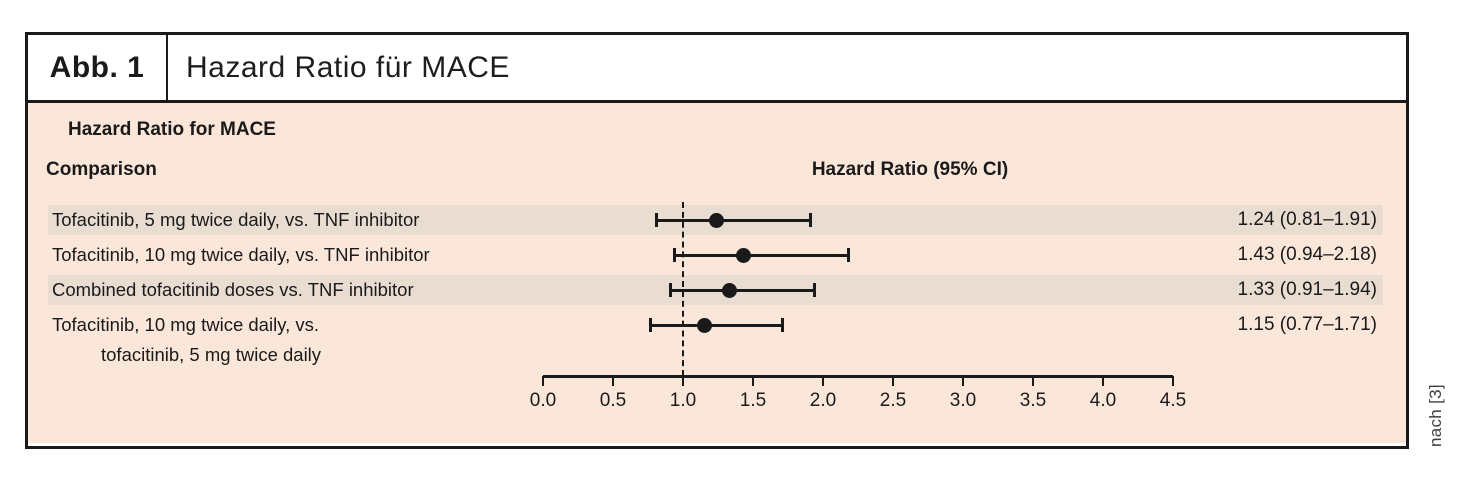 This screenshot has width=1466, height=477. Describe the element at coordinates (683, 400) in the screenshot. I see `x-axis-tick-label: 1.0` at that location.